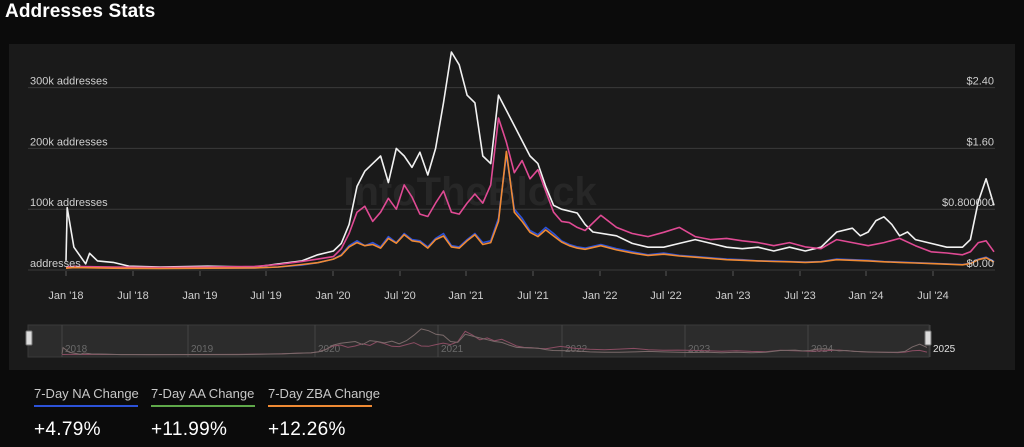 This screenshot has width=1024, height=447. What do you see at coordinates (944, 349) in the screenshot?
I see `navigator-year-label: 2025` at bounding box center [944, 349].